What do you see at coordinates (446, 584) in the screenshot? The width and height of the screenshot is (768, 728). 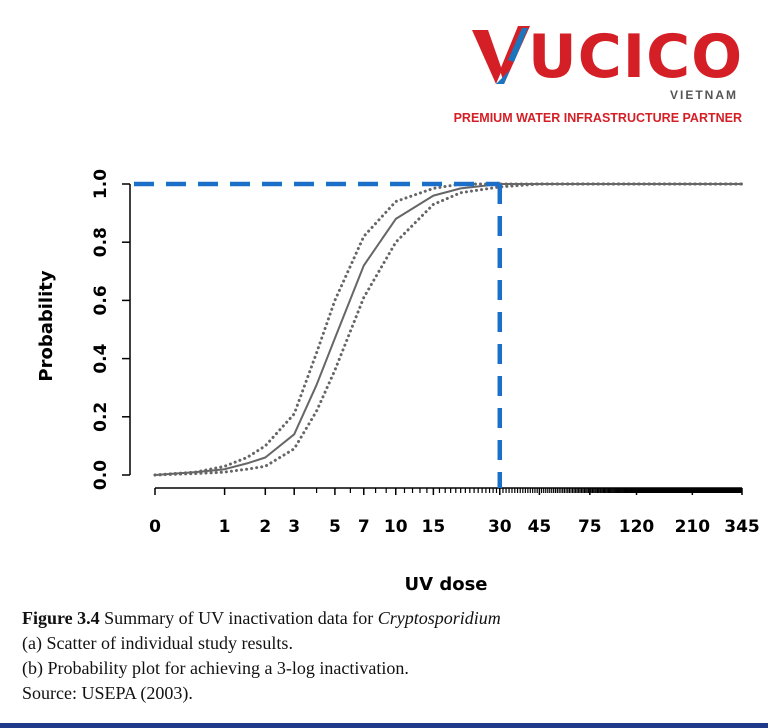 I see `x-axis-title: UV dose` at bounding box center [446, 584].